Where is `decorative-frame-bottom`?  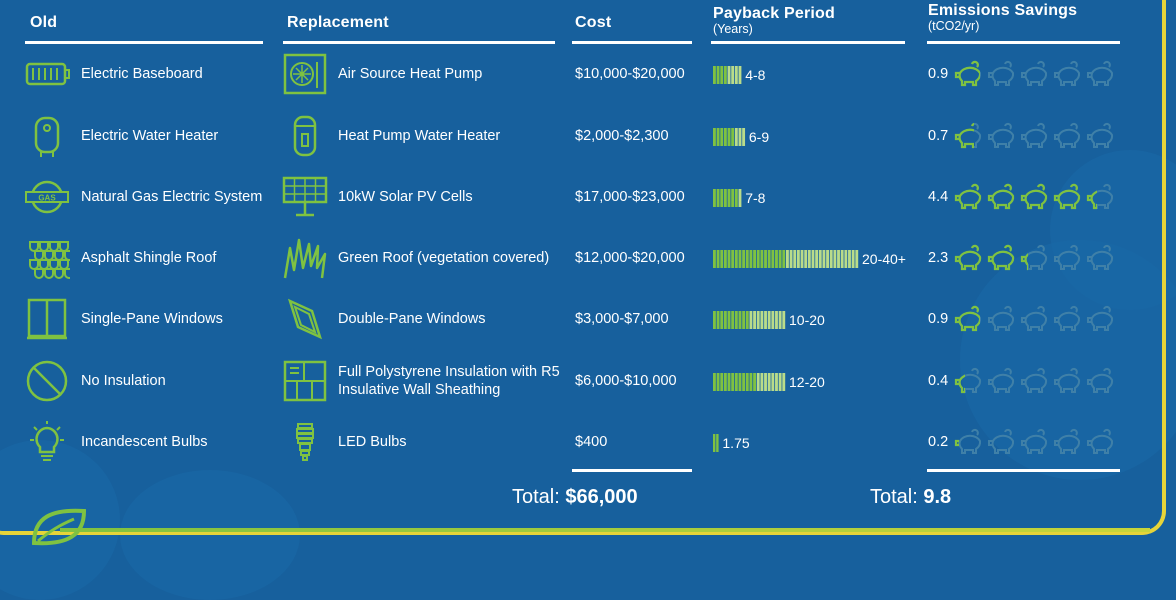
decorative-frame-bottom is located at coordinates (605, 530).